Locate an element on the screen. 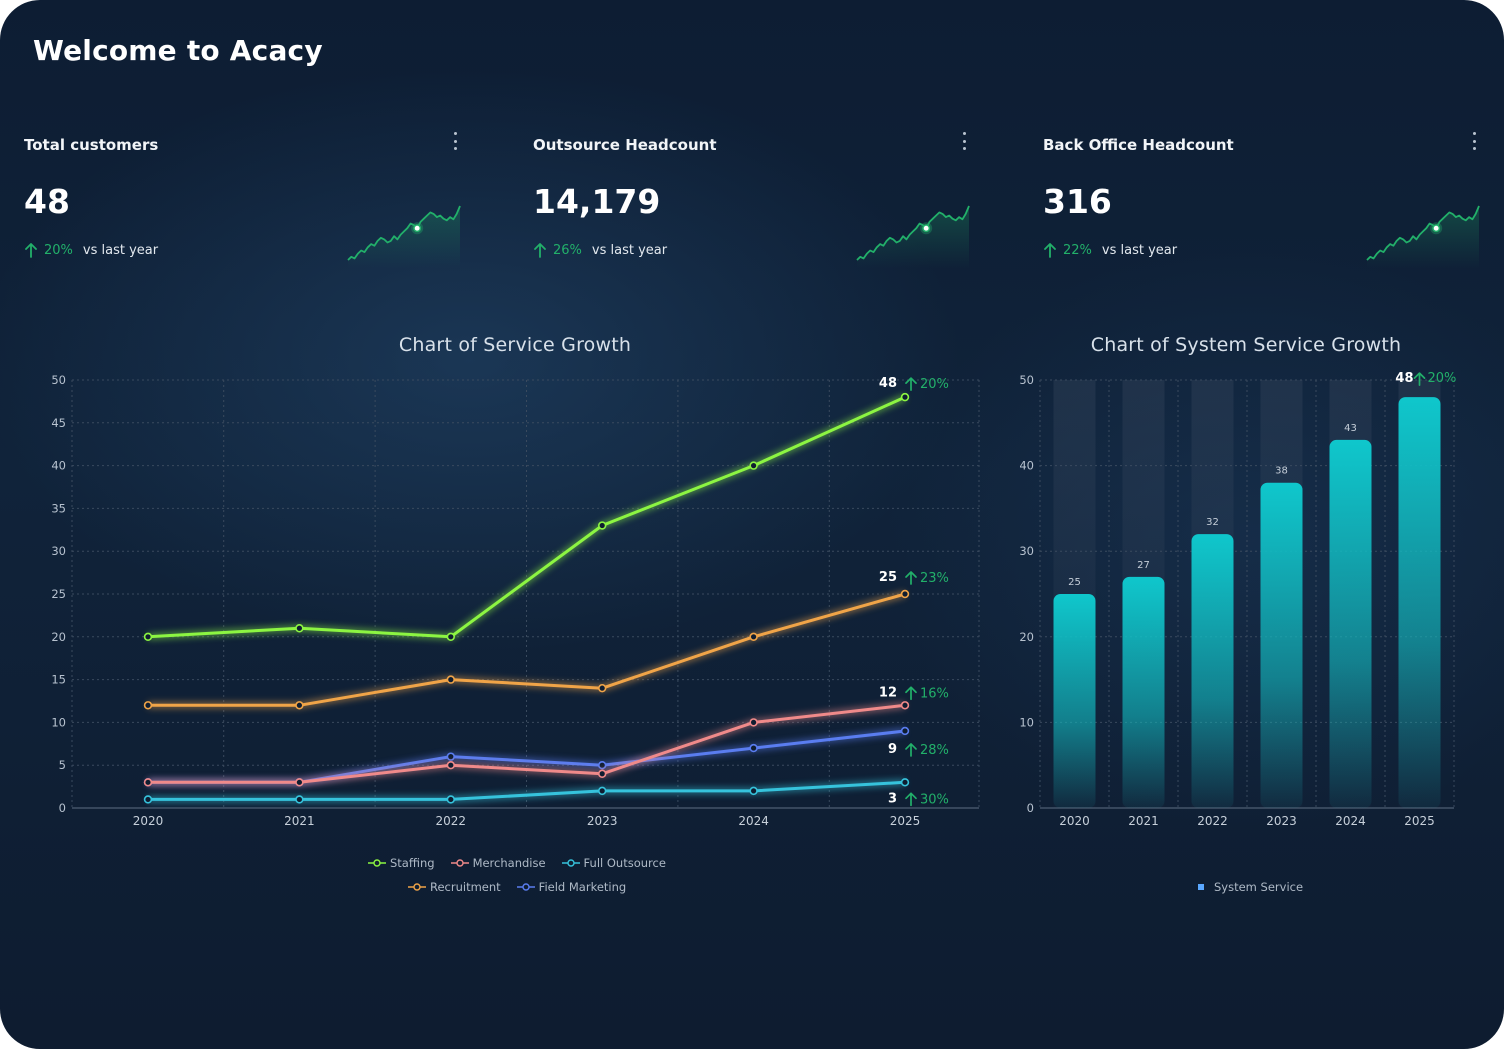  legend-item-staffing: Staffing is located at coordinates (401, 863).